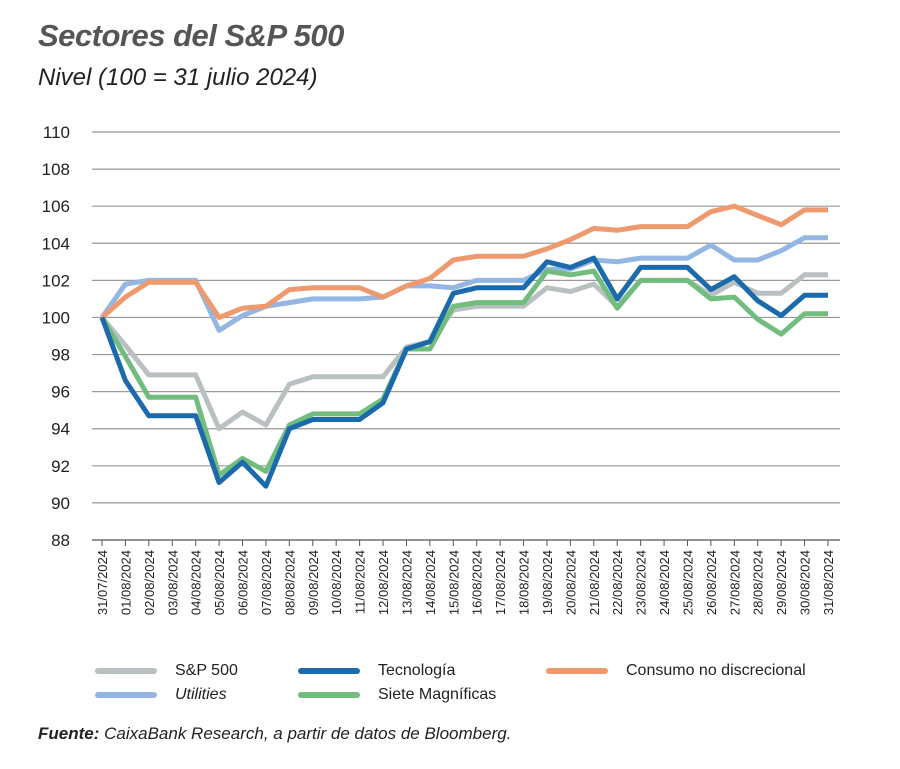 This screenshot has height=769, width=900. Describe the element at coordinates (758, 582) in the screenshot. I see `x-tick-label: 28/08/2024` at that location.